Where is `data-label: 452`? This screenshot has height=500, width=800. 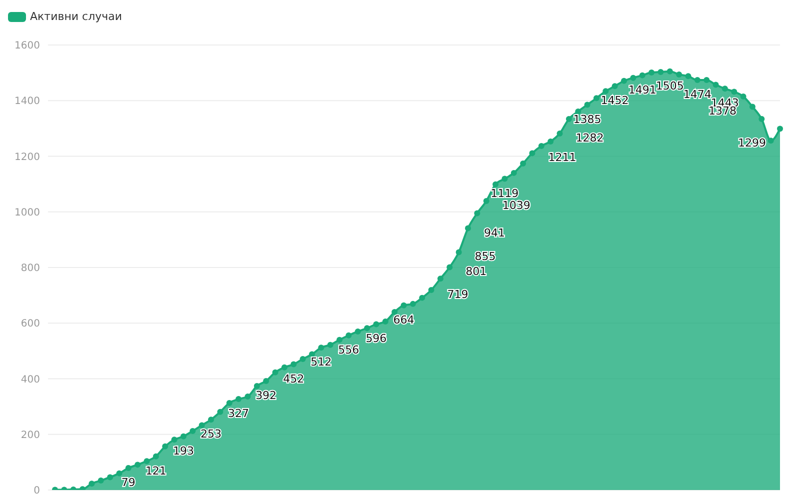 data-label: 452 is located at coordinates (293, 379).